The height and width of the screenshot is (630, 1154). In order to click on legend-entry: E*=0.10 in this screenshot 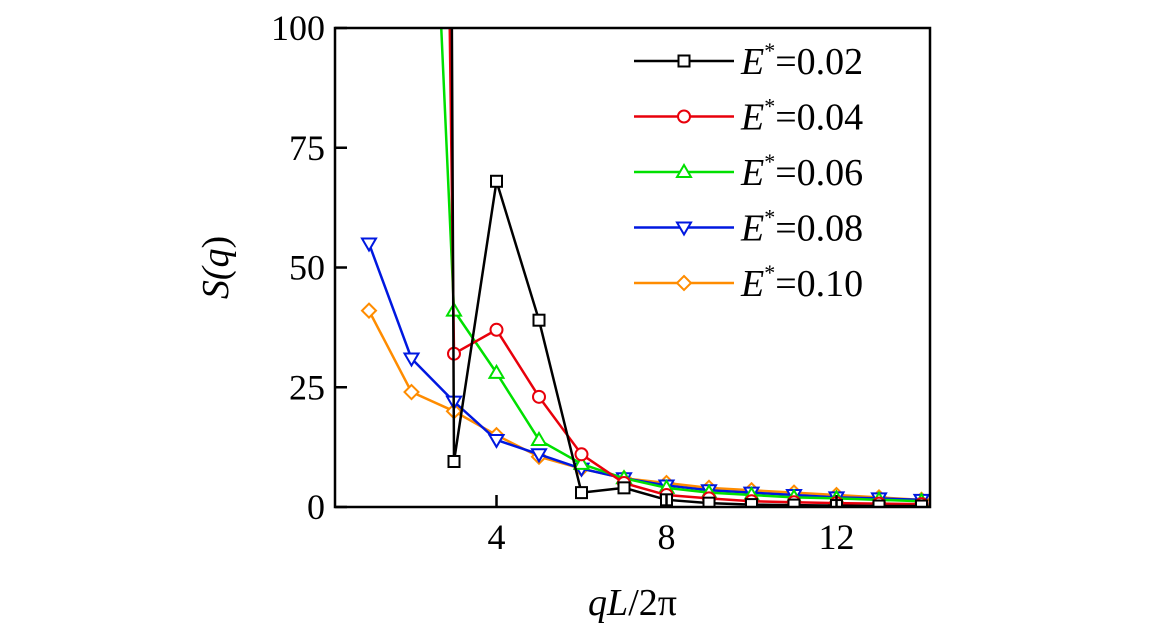, I will do `click(748, 282)`.